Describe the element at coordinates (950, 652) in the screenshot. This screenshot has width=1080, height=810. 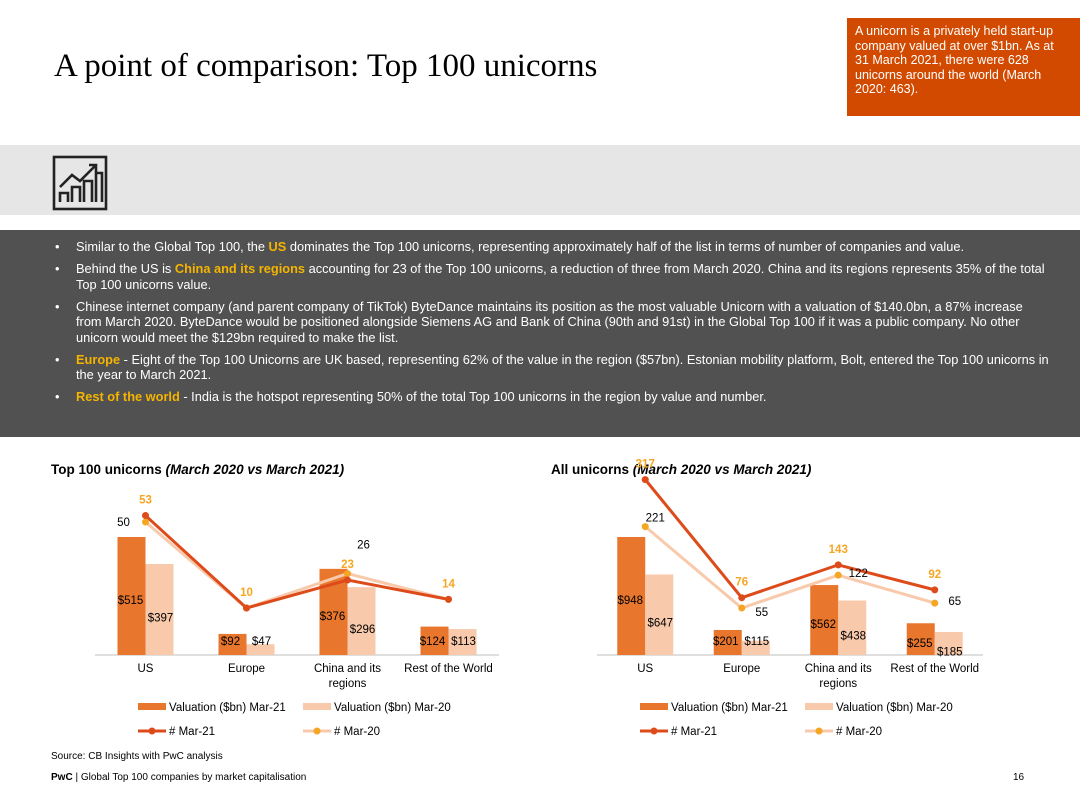
I see `bar-label-mar20: $185` at that location.